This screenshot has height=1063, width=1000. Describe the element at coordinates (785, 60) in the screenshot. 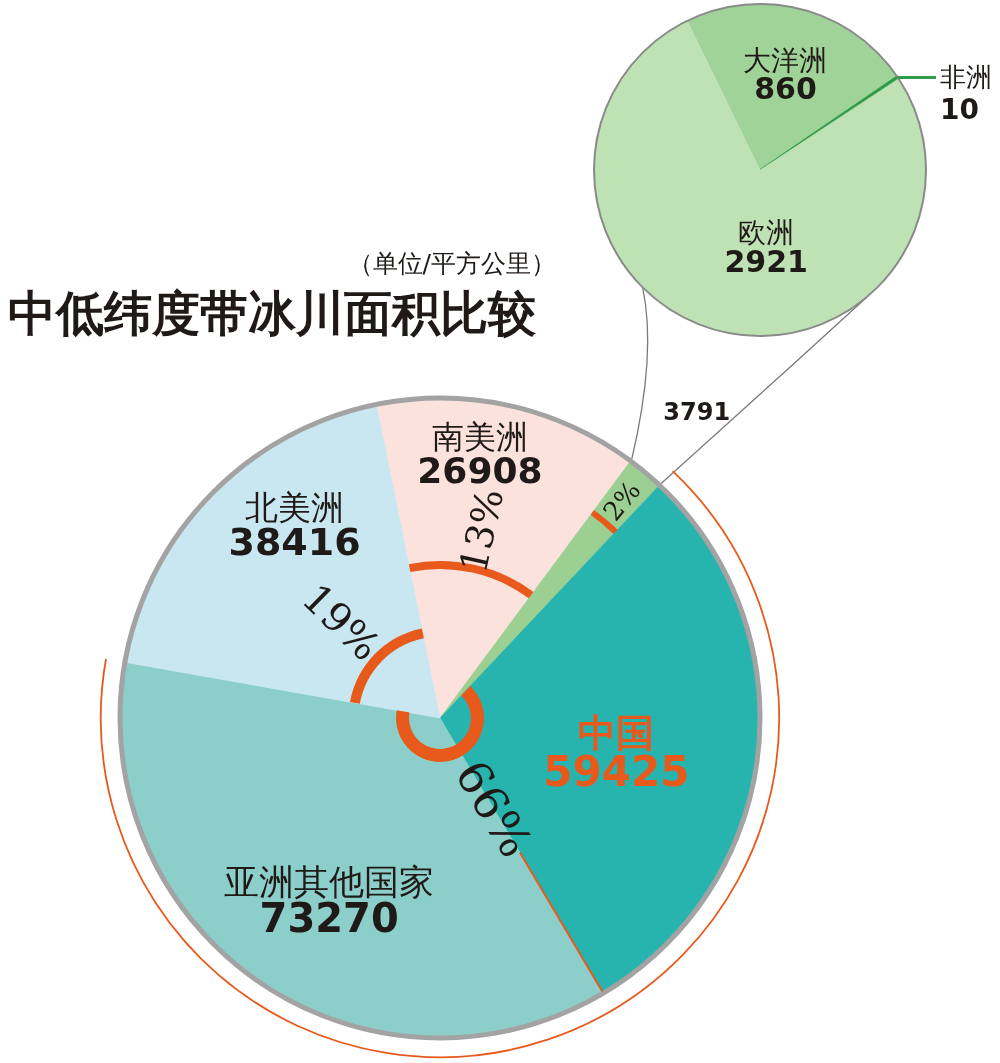

I see `slice-label: 大洋洲` at that location.